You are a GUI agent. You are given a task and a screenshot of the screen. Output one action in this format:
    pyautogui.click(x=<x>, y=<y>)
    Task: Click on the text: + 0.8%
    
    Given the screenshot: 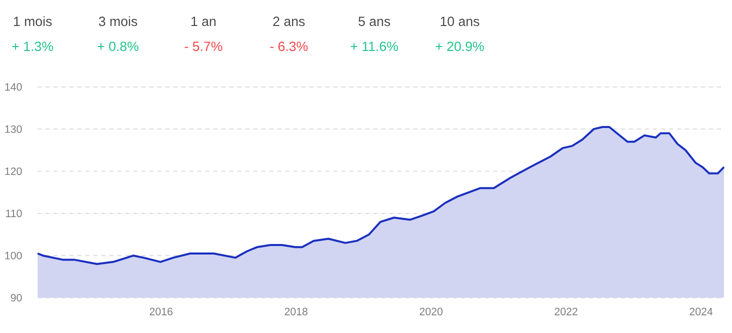 What is the action you would take?
    pyautogui.click(x=118, y=47)
    